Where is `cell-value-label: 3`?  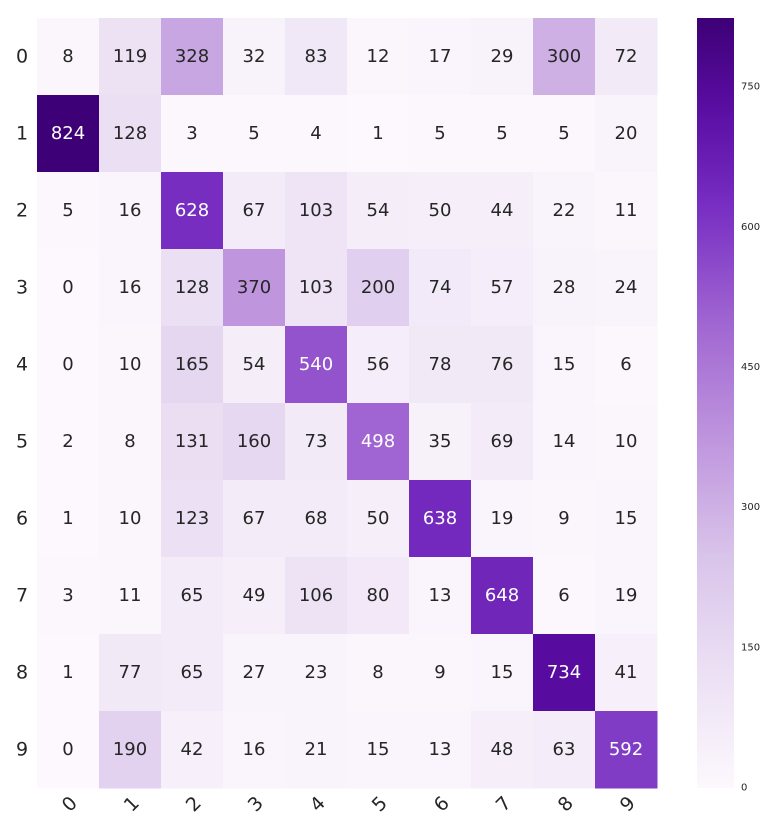
cell-value-label: 3 is located at coordinates (67, 595).